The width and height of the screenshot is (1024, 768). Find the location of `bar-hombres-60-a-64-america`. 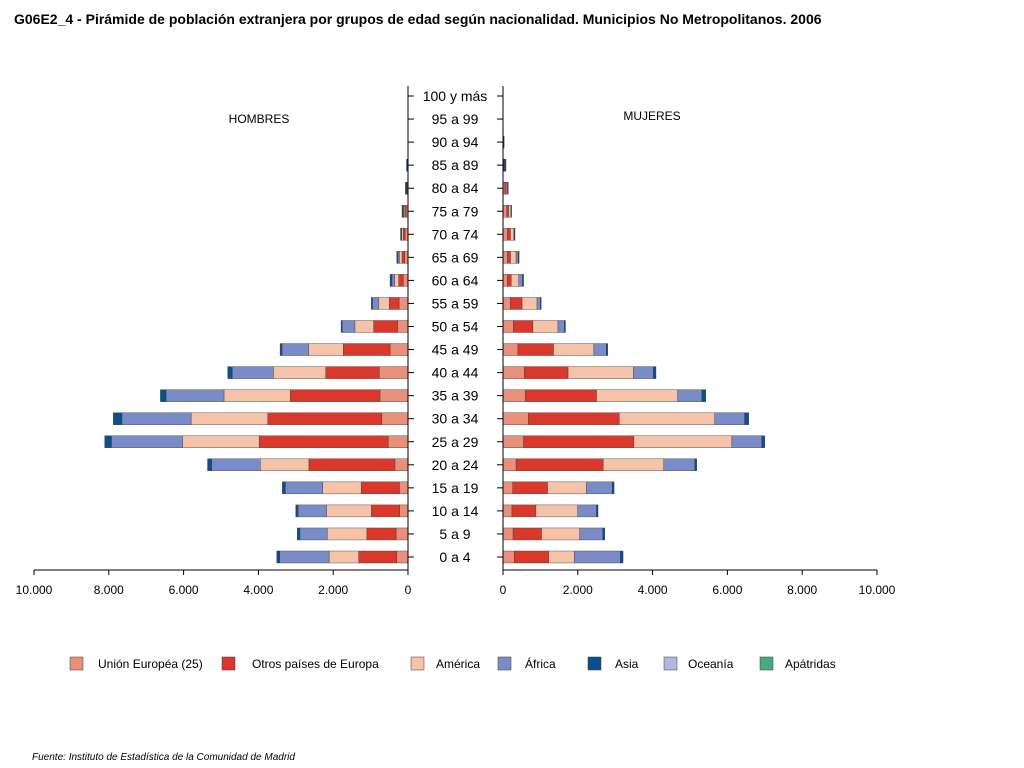

bar-hombres-60-a-64-america is located at coordinates (396, 280).